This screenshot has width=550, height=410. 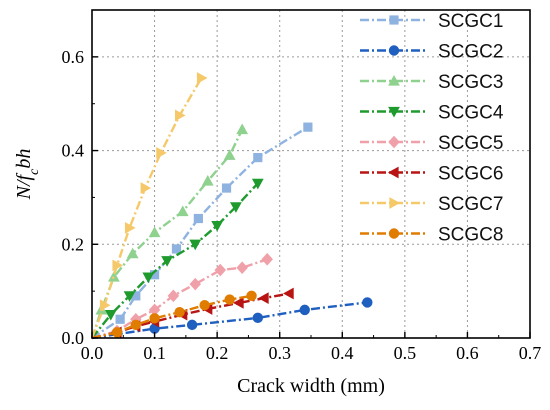 What do you see at coordinates (73, 338) in the screenshot?
I see `y-tick-label: 0.0` at bounding box center [73, 338].